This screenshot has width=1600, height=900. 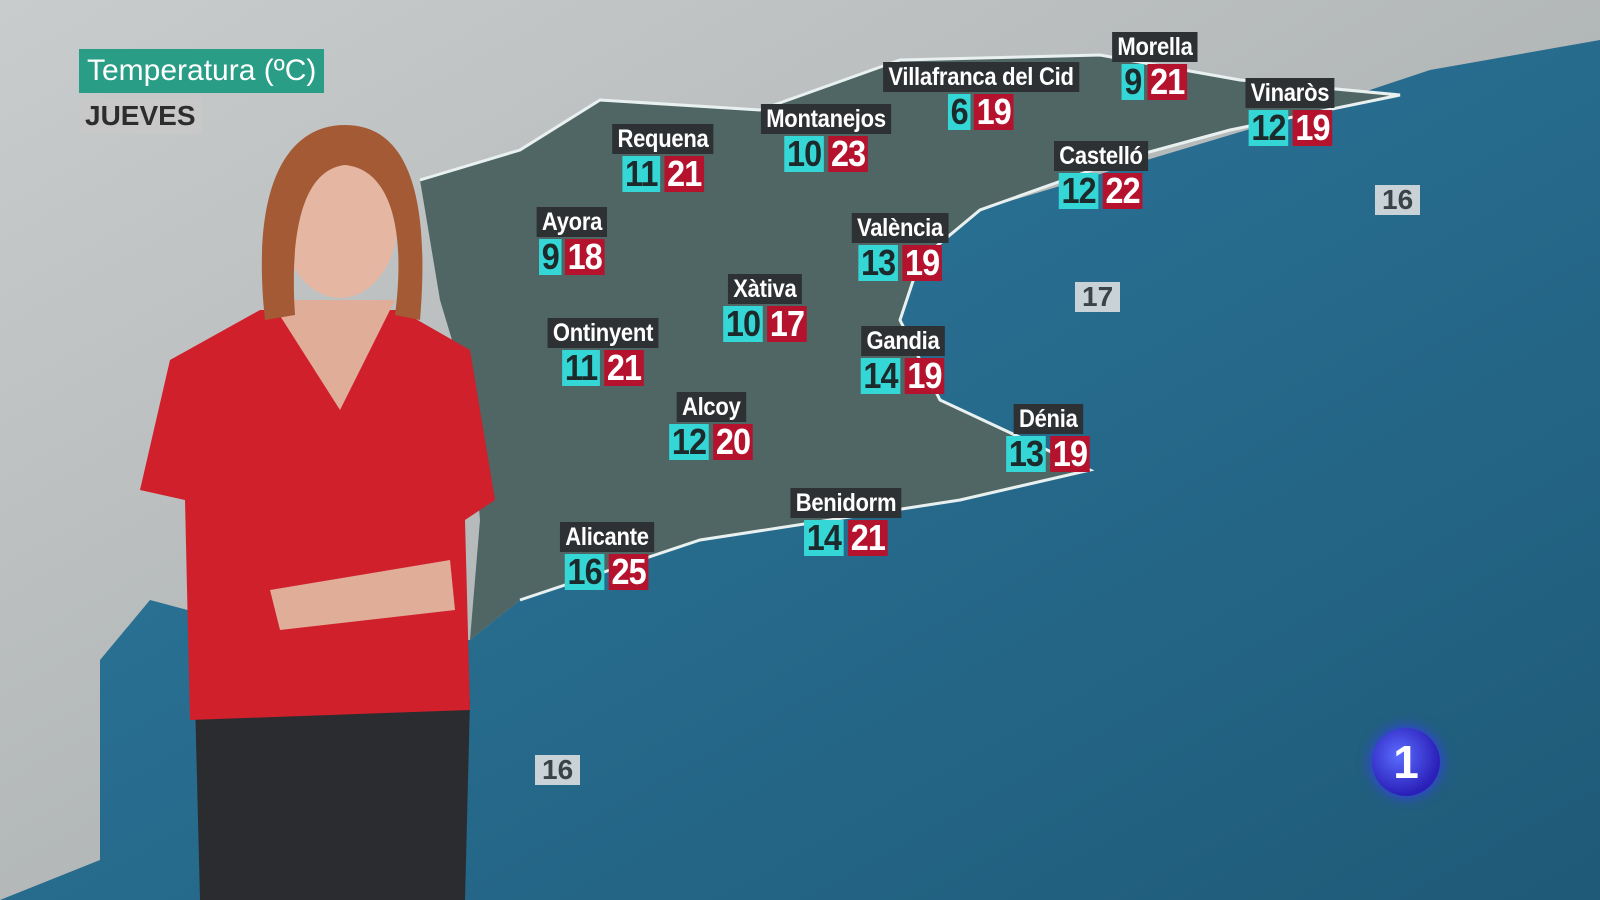 I want to click on city-montanejos: Montanejos 10 23, so click(x=826, y=138).